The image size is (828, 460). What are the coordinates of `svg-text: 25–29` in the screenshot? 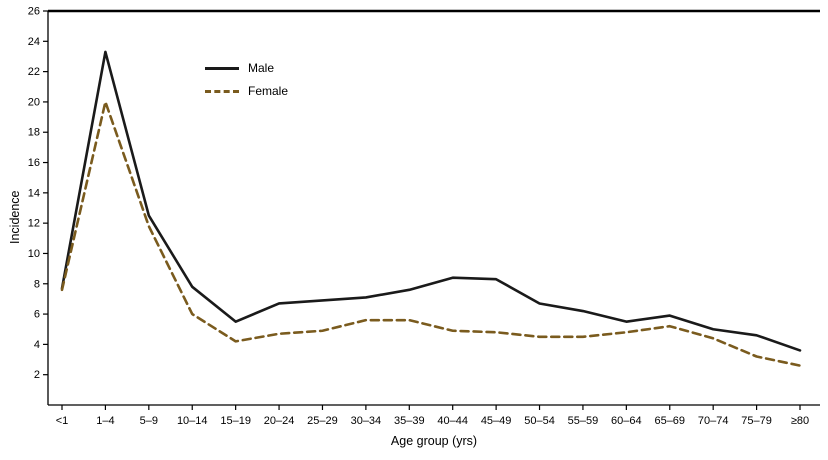 It's located at (322, 421).